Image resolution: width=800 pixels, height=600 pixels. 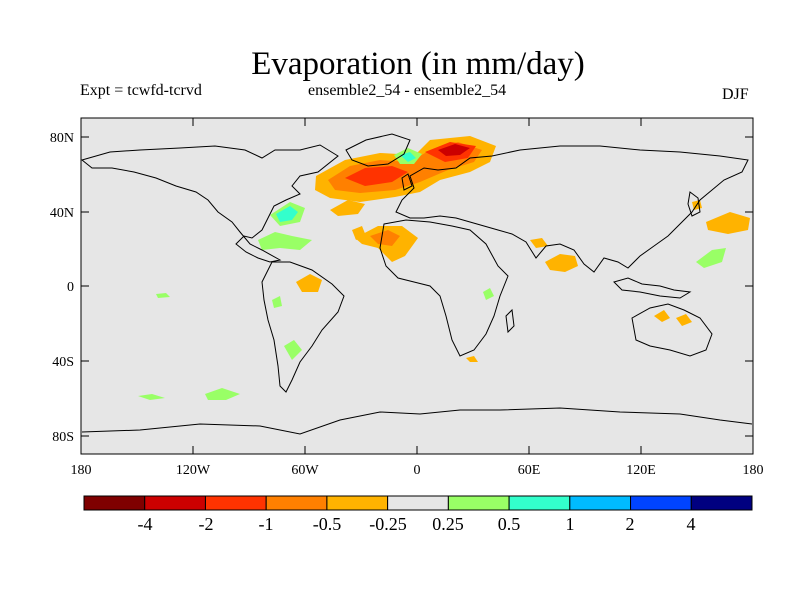 What do you see at coordinates (266, 524) in the screenshot?
I see `colorbar-label: -1` at bounding box center [266, 524].